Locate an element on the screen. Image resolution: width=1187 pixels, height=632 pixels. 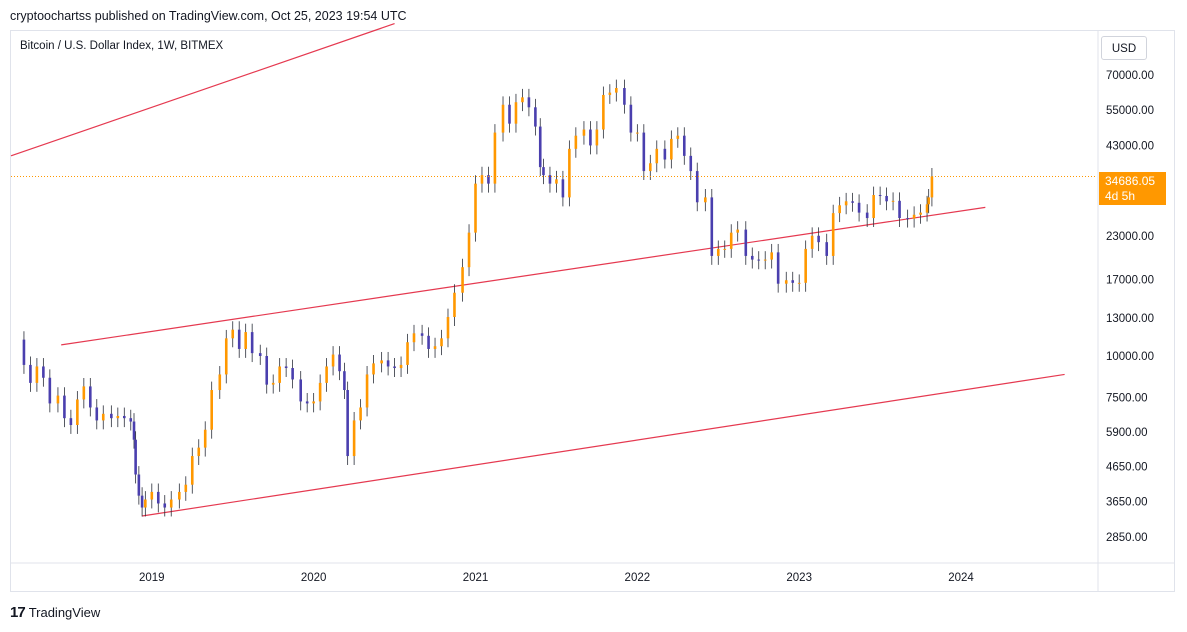
footer-brand: 17 TradingView is located at coordinates (55, 612).